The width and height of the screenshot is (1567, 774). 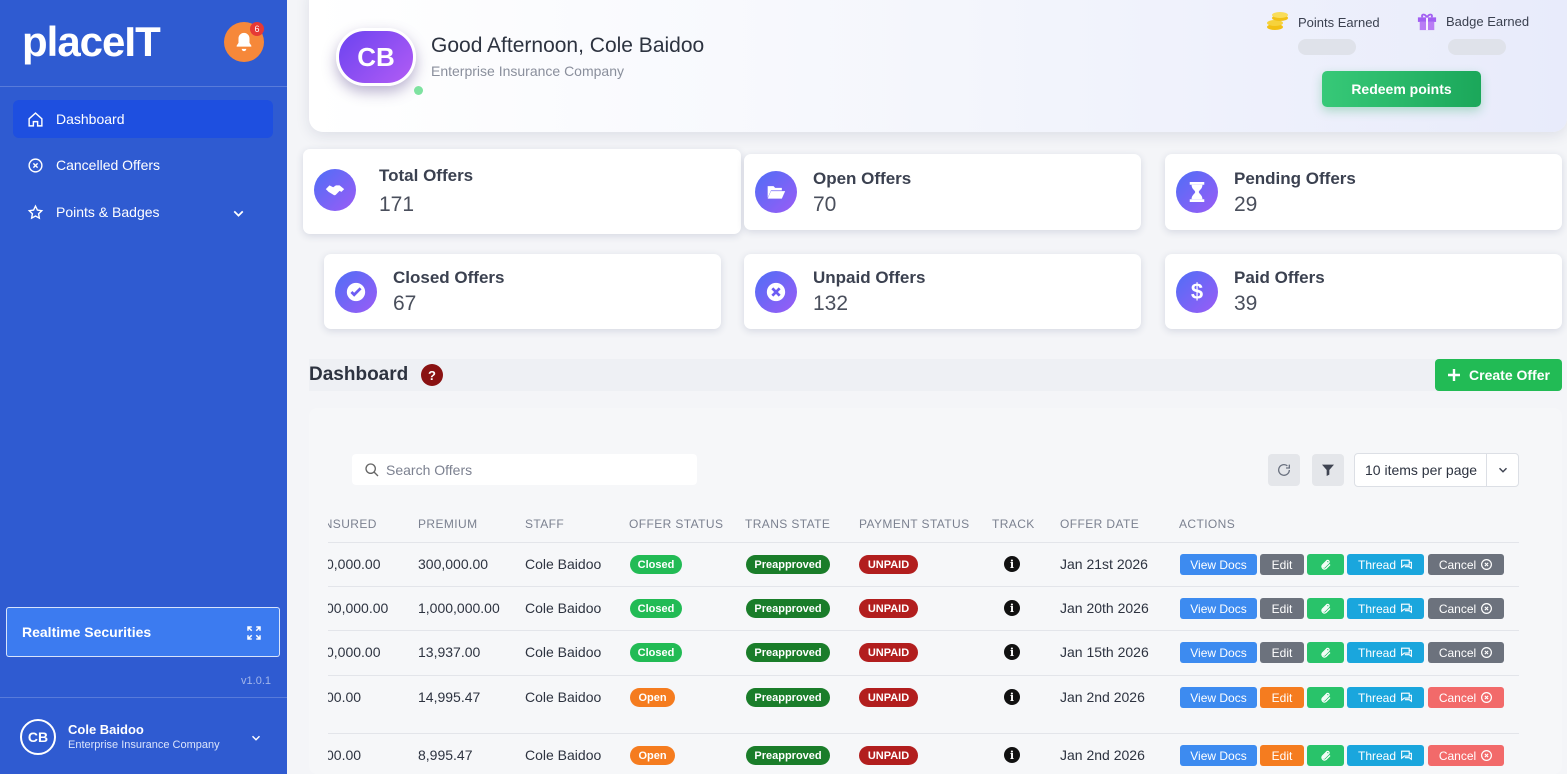 What do you see at coordinates (448, 524) in the screenshot?
I see `column-header: PREMIUM` at bounding box center [448, 524].